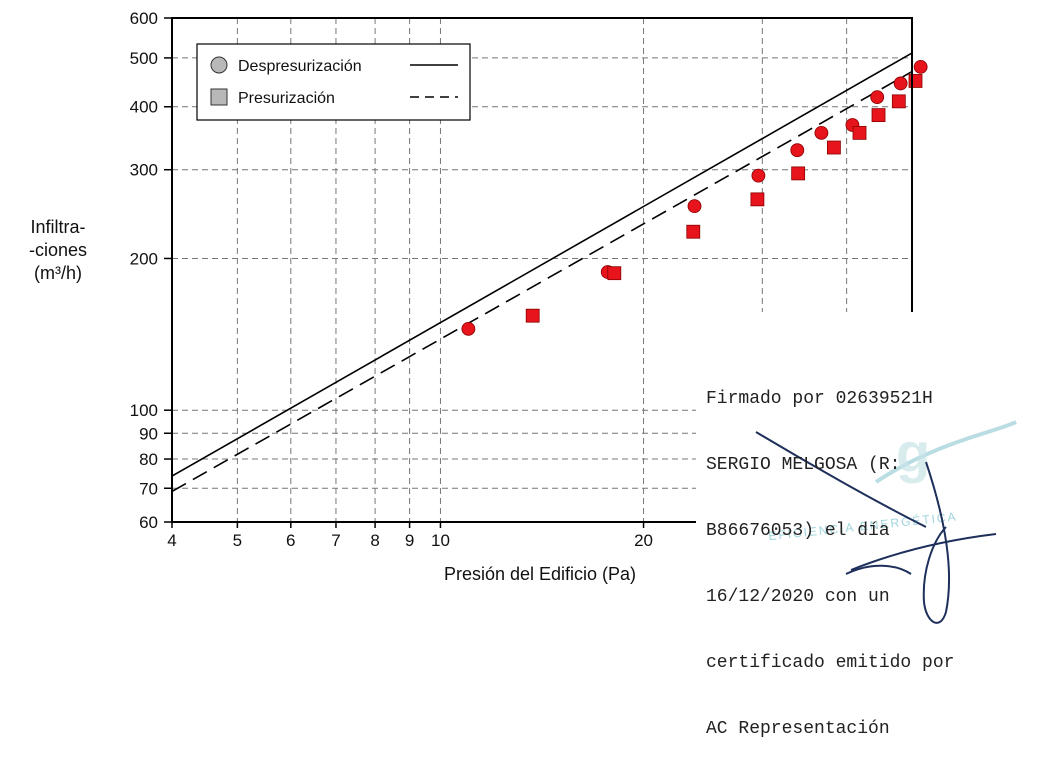  Describe the element at coordinates (819, 399) in the screenshot. I see `signature-line-1: Firmado por 02639521H` at that location.